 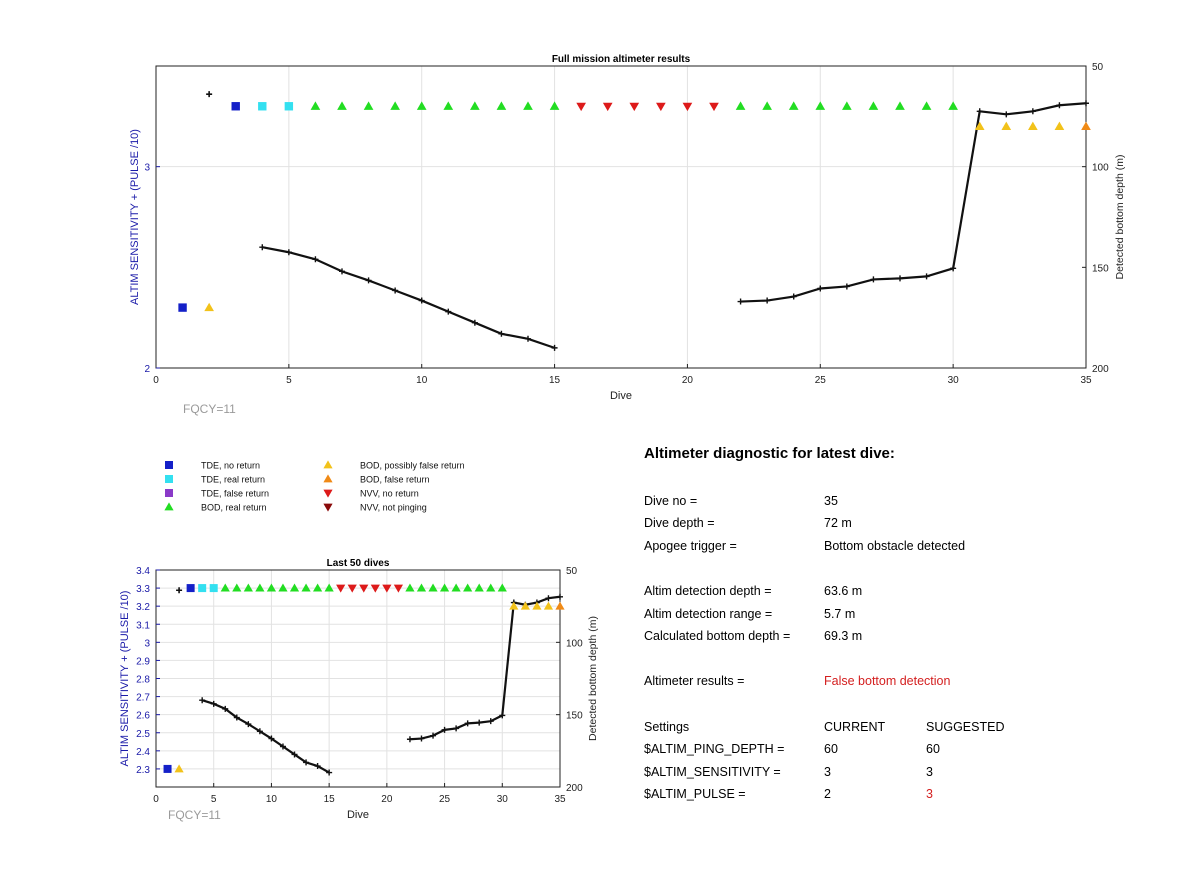 What do you see at coordinates (143, 770) in the screenshot?
I see `y-tick-label: 2.3` at bounding box center [143, 770].